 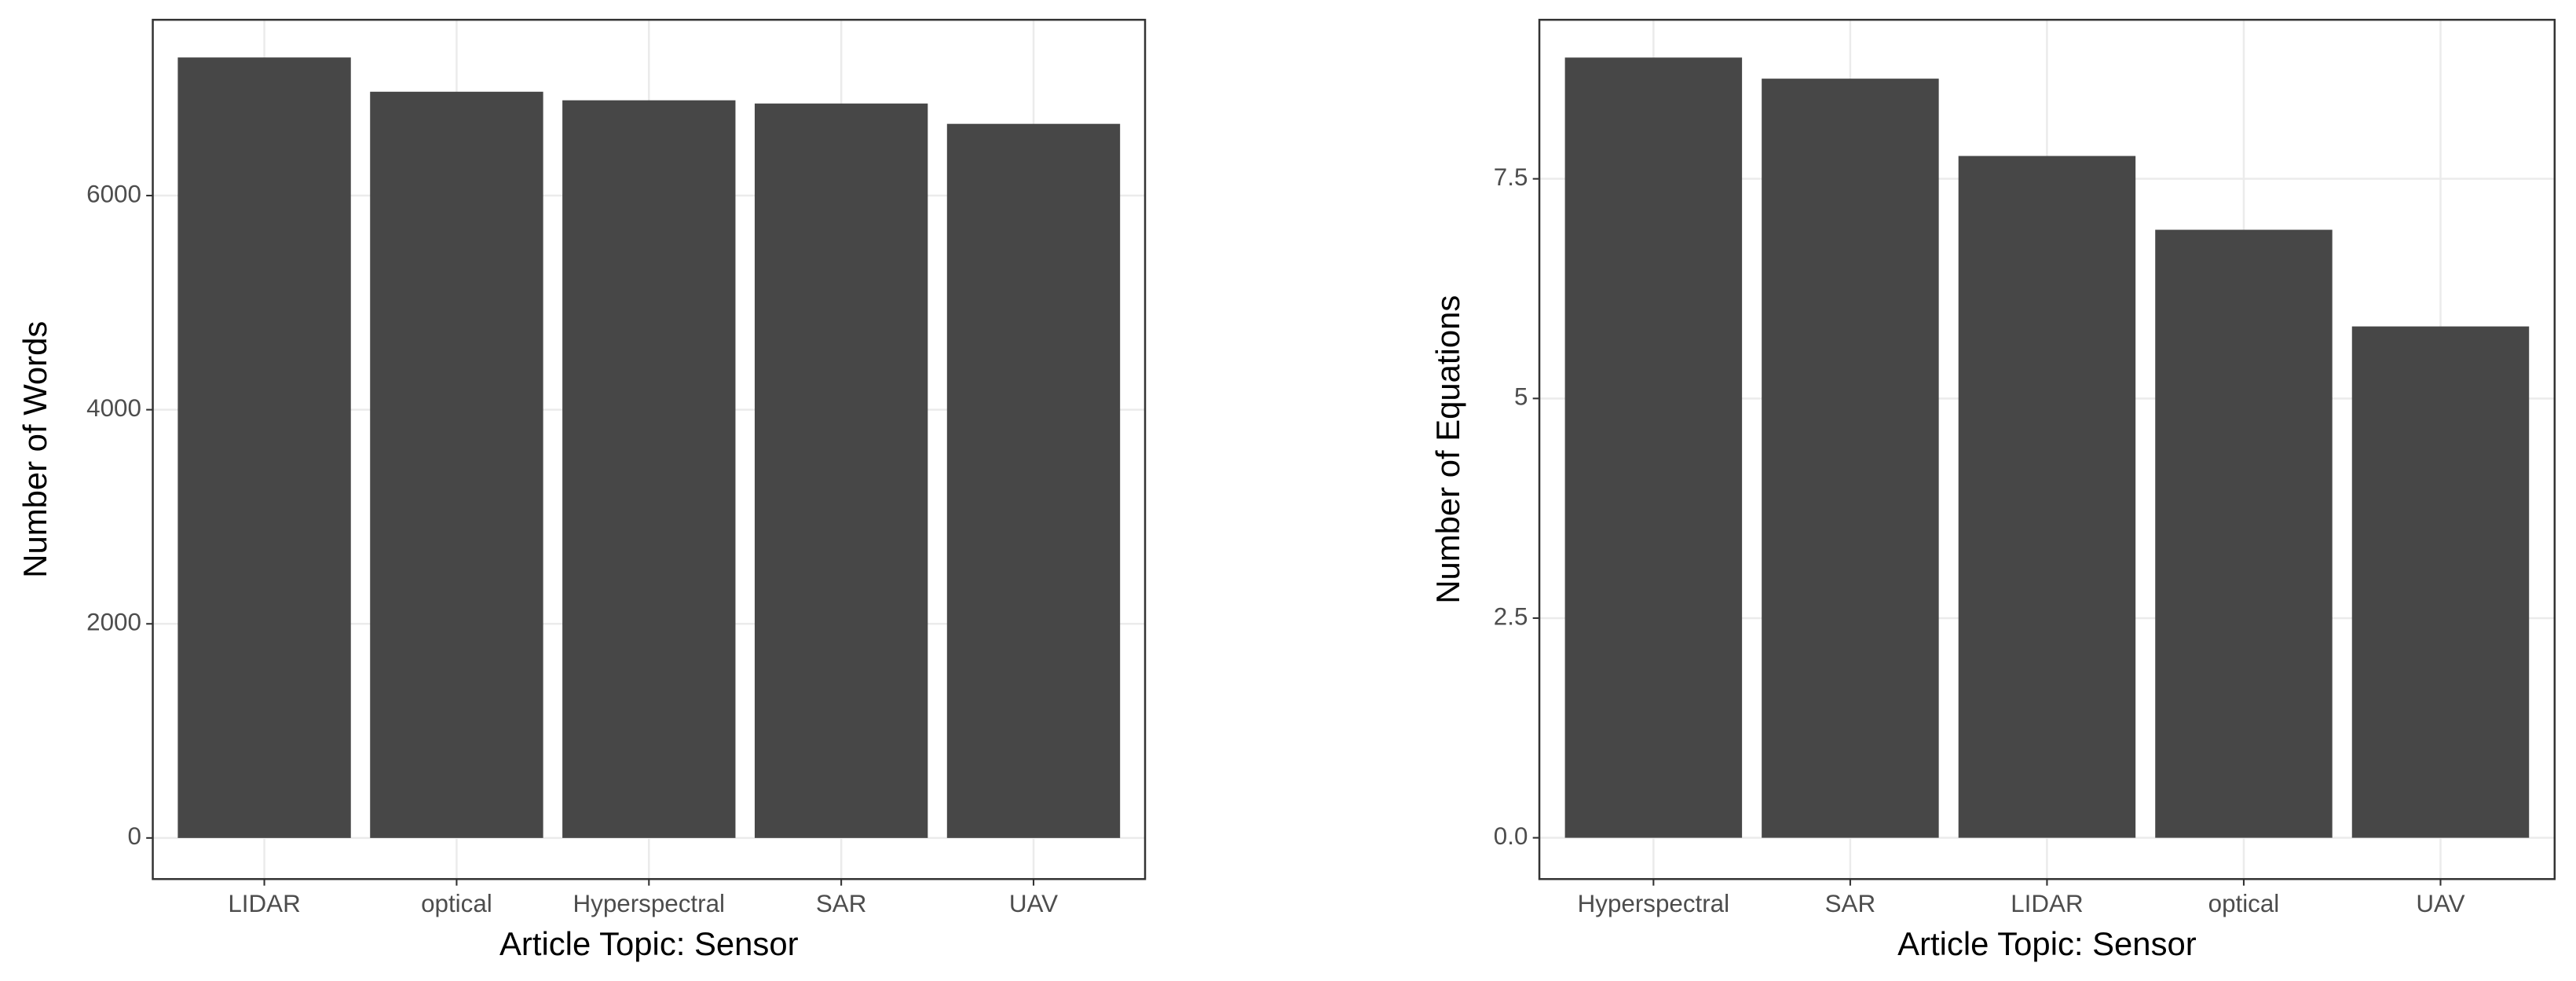 I want to click on y-axis-title: Number of Words, so click(x=34, y=449).